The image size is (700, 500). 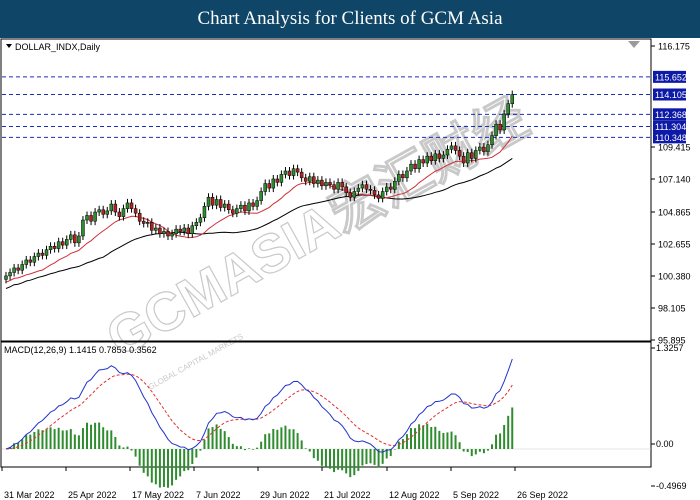 What do you see at coordinates (674, 277) in the screenshot?
I see `price-axis-label: 100.380` at bounding box center [674, 277].